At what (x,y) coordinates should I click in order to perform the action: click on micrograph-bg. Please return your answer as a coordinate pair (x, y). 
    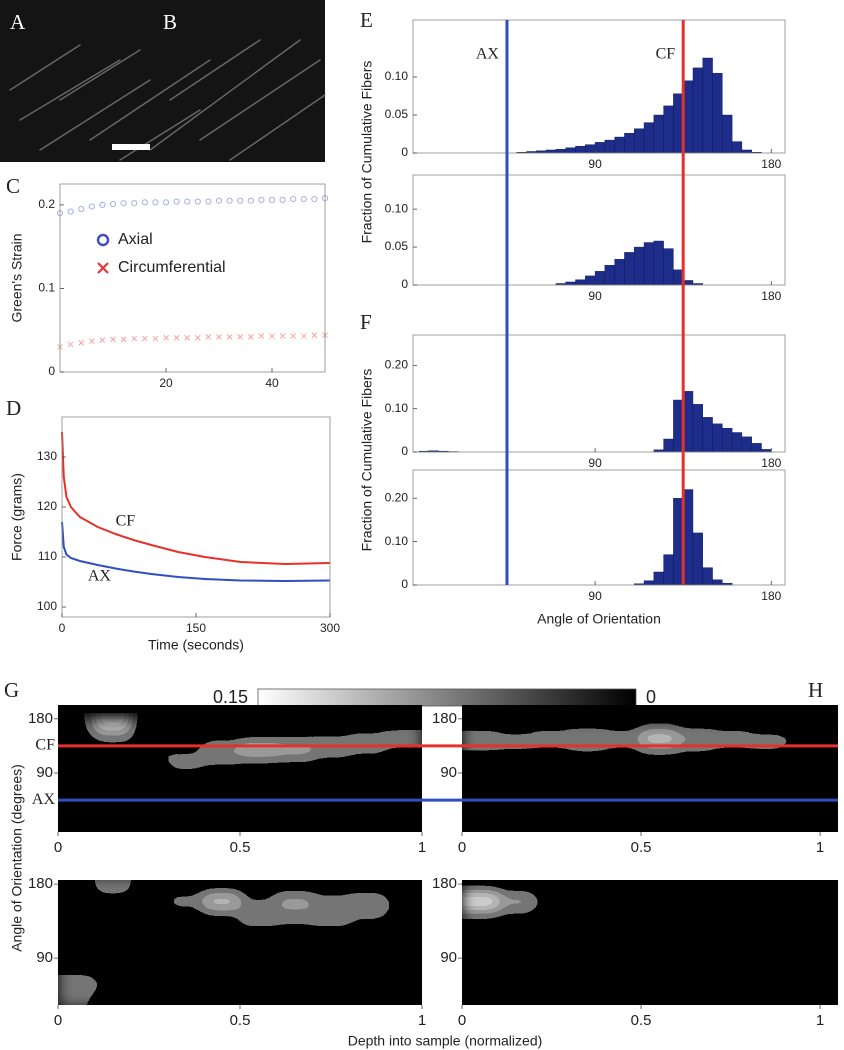
    Looking at the image, I should click on (162, 81).